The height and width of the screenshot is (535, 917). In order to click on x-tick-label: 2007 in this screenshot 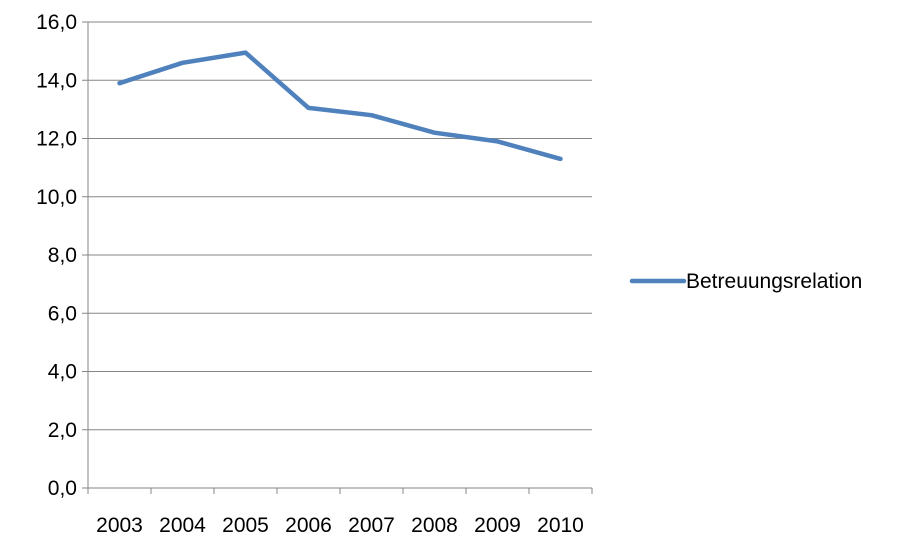, I will do `click(371, 524)`.